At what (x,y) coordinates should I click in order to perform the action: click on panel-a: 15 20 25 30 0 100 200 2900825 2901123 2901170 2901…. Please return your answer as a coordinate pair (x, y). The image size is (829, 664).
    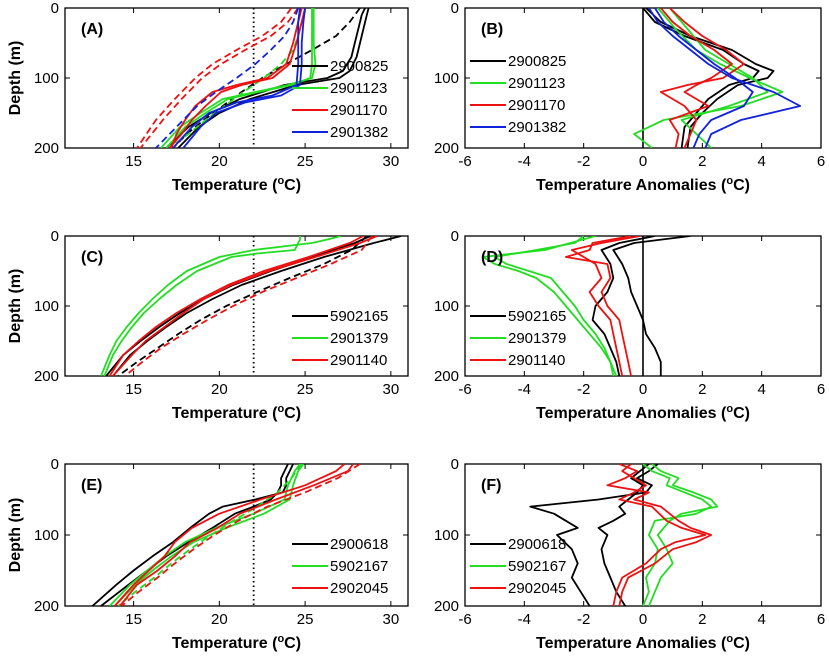
    Looking at the image, I should click on (208, 97).